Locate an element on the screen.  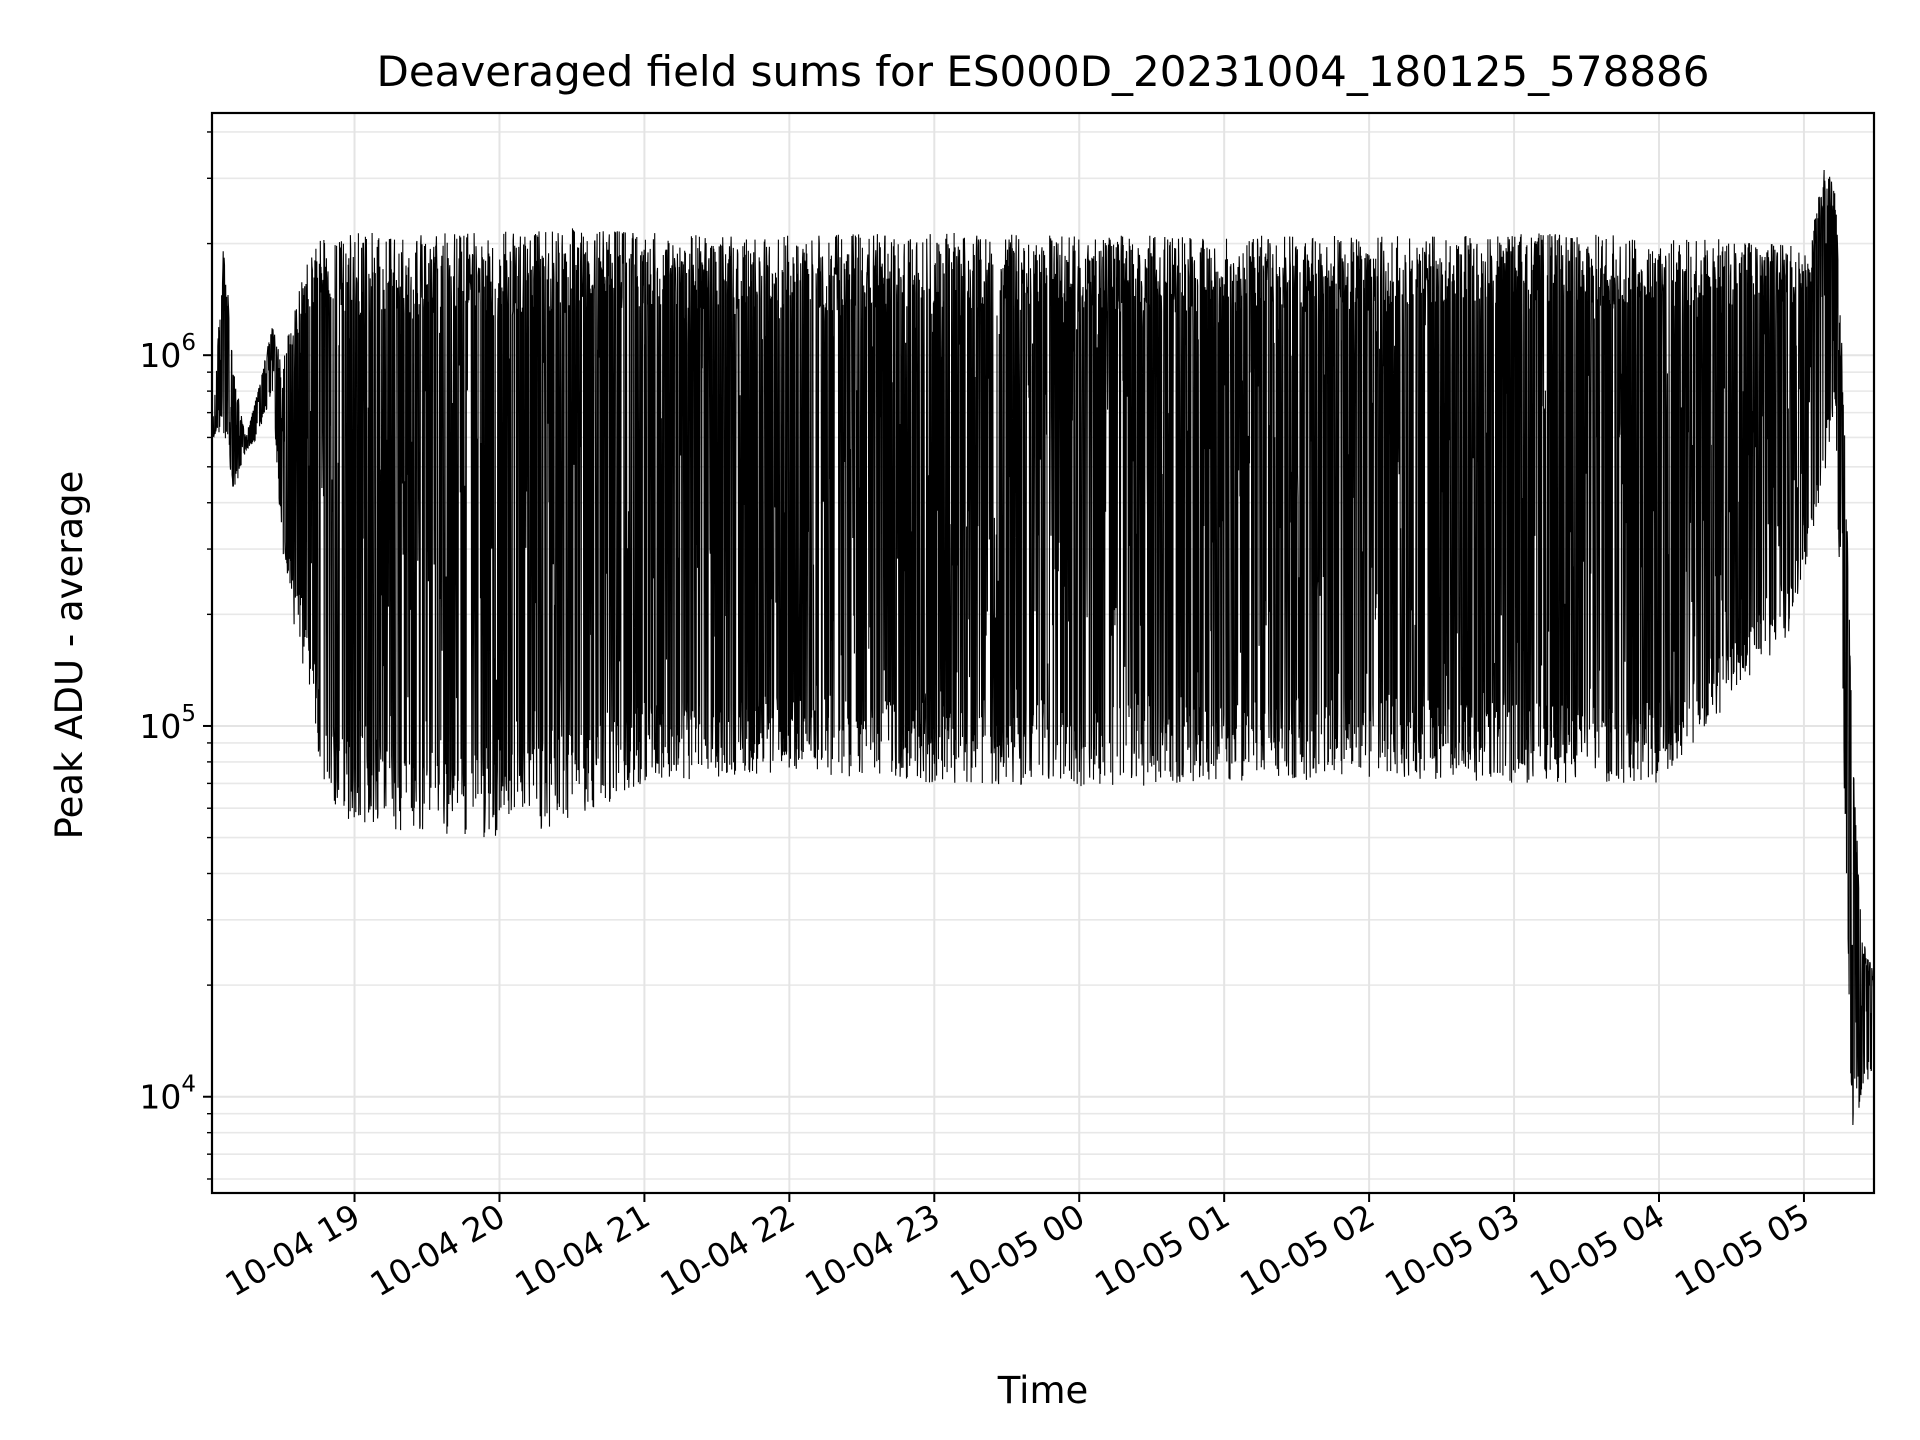
y-tick-label: 10⁵ is located at coordinates (167, 723).